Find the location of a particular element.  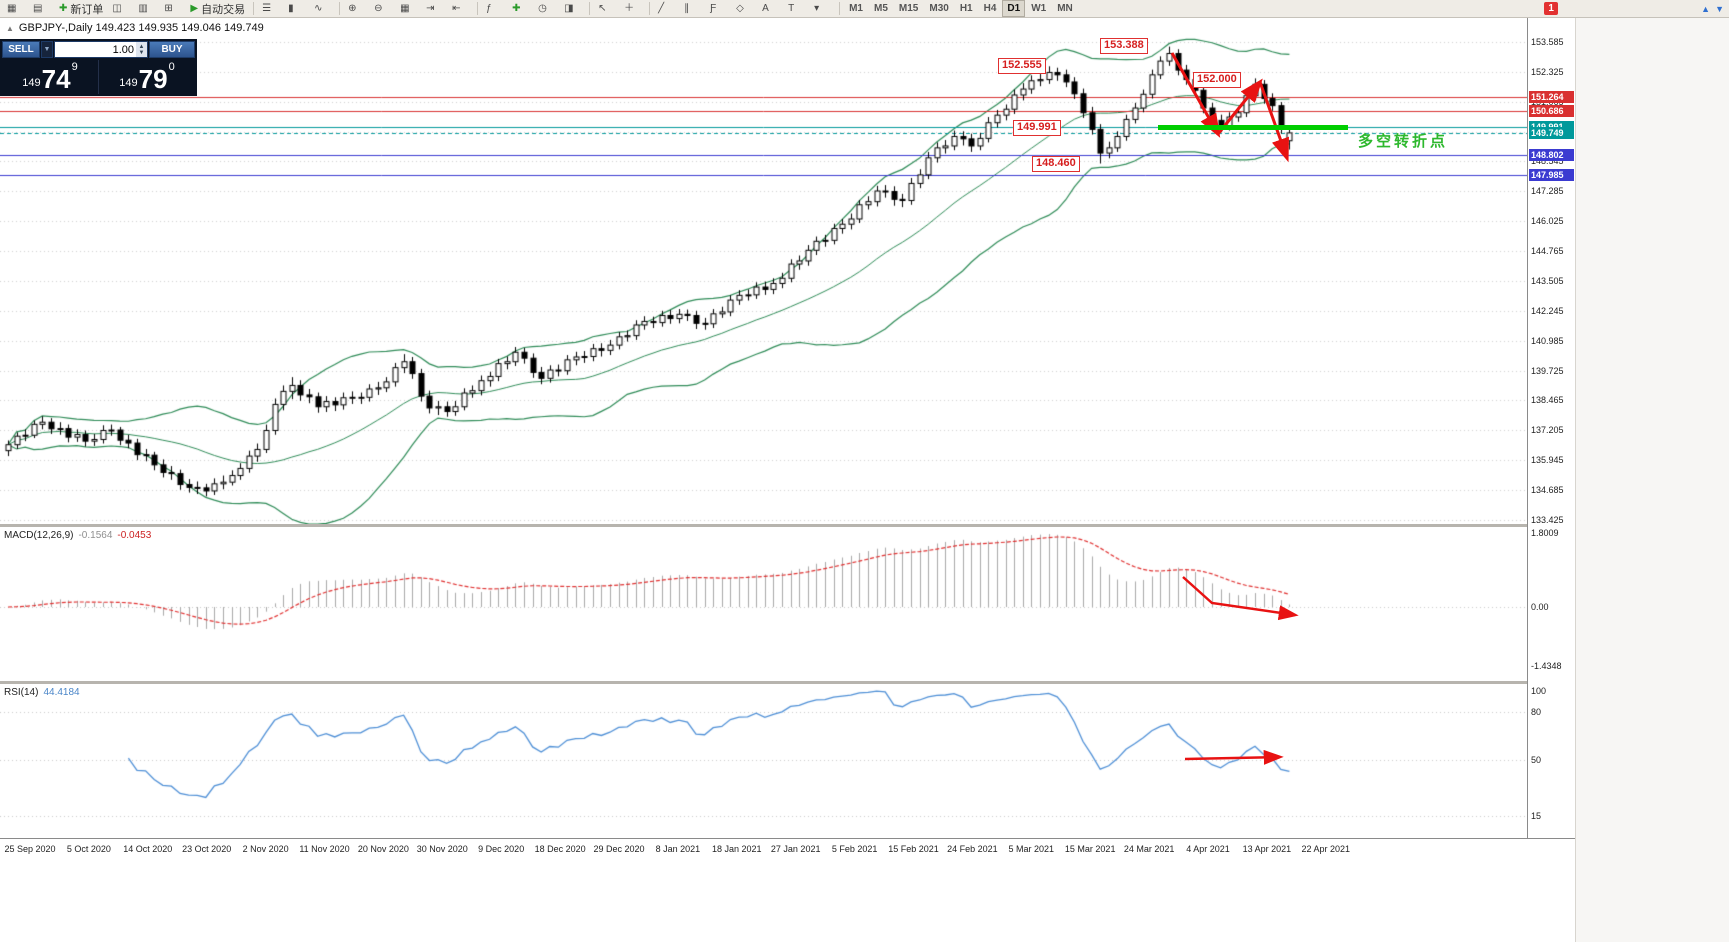

indicators-button: ƒ is located at coordinates (494, 9).